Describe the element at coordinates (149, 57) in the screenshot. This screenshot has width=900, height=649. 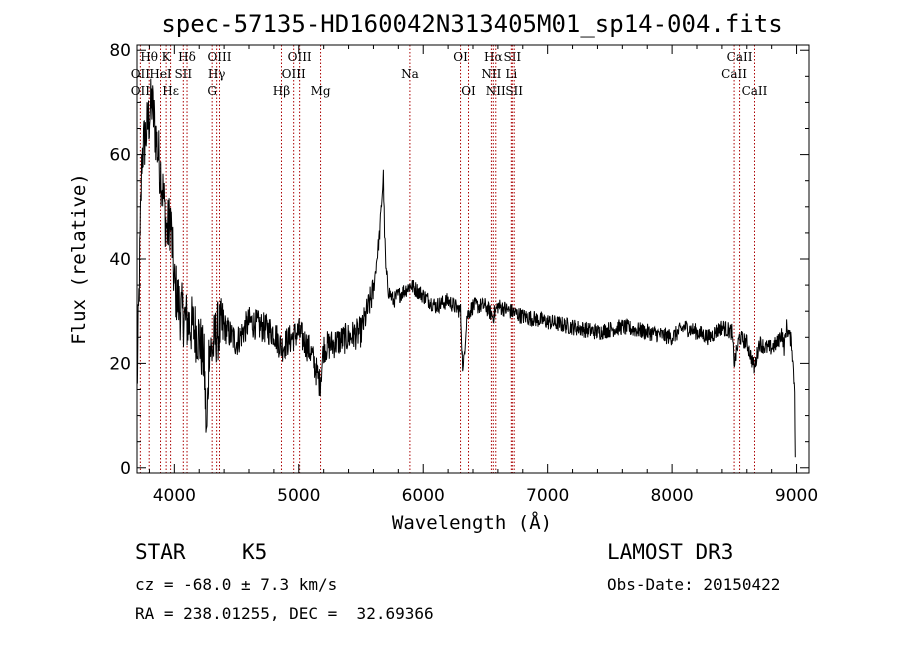
I see `spectral-line-label: Hθ` at that location.